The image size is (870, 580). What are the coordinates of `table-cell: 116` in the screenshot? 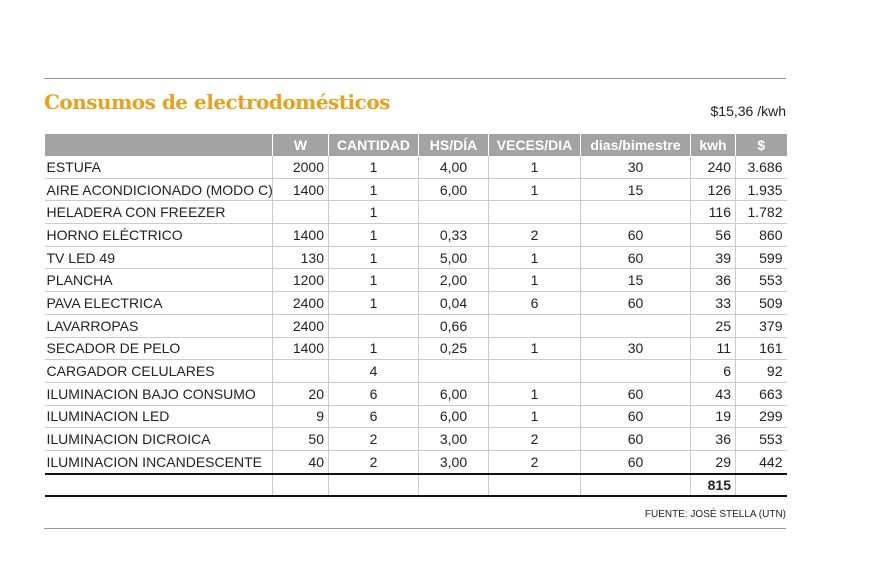 It's located at (713, 212).